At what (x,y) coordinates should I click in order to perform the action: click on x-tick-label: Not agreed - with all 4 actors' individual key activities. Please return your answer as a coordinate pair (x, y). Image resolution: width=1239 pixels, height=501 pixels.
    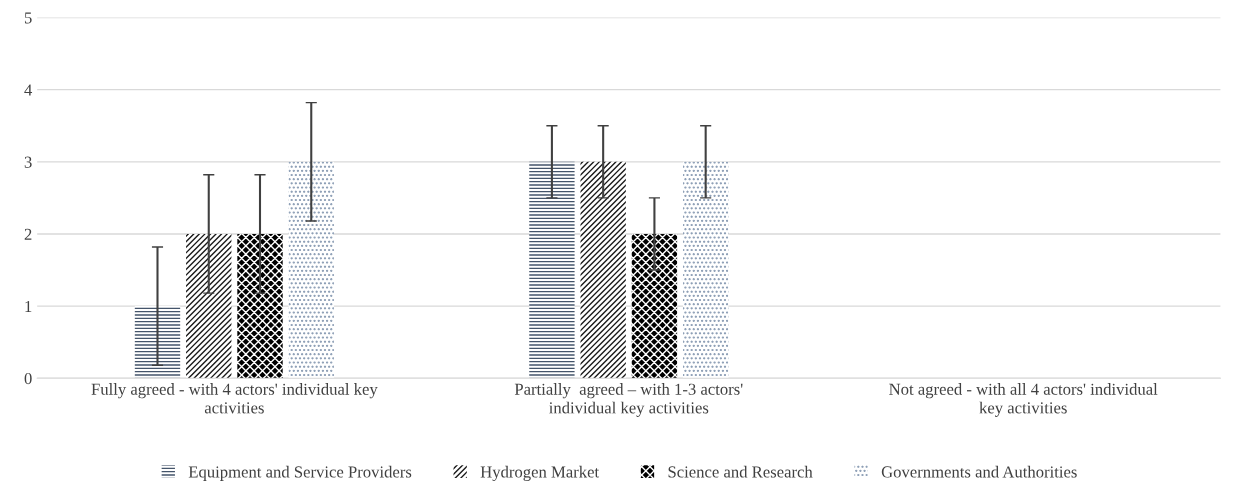
    Looking at the image, I should click on (1023, 400).